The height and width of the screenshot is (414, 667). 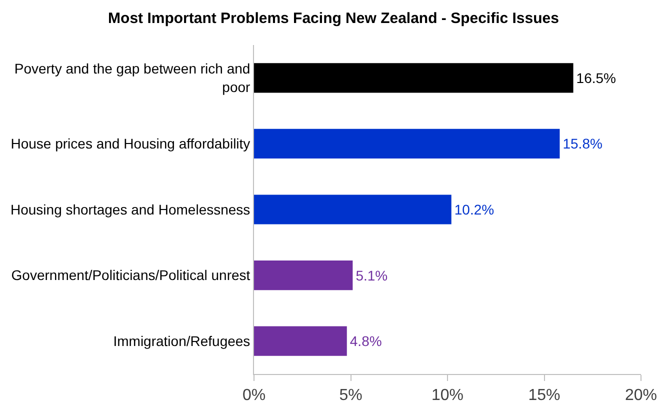 What do you see at coordinates (366, 341) in the screenshot?
I see `data-label: 4.8%` at bounding box center [366, 341].